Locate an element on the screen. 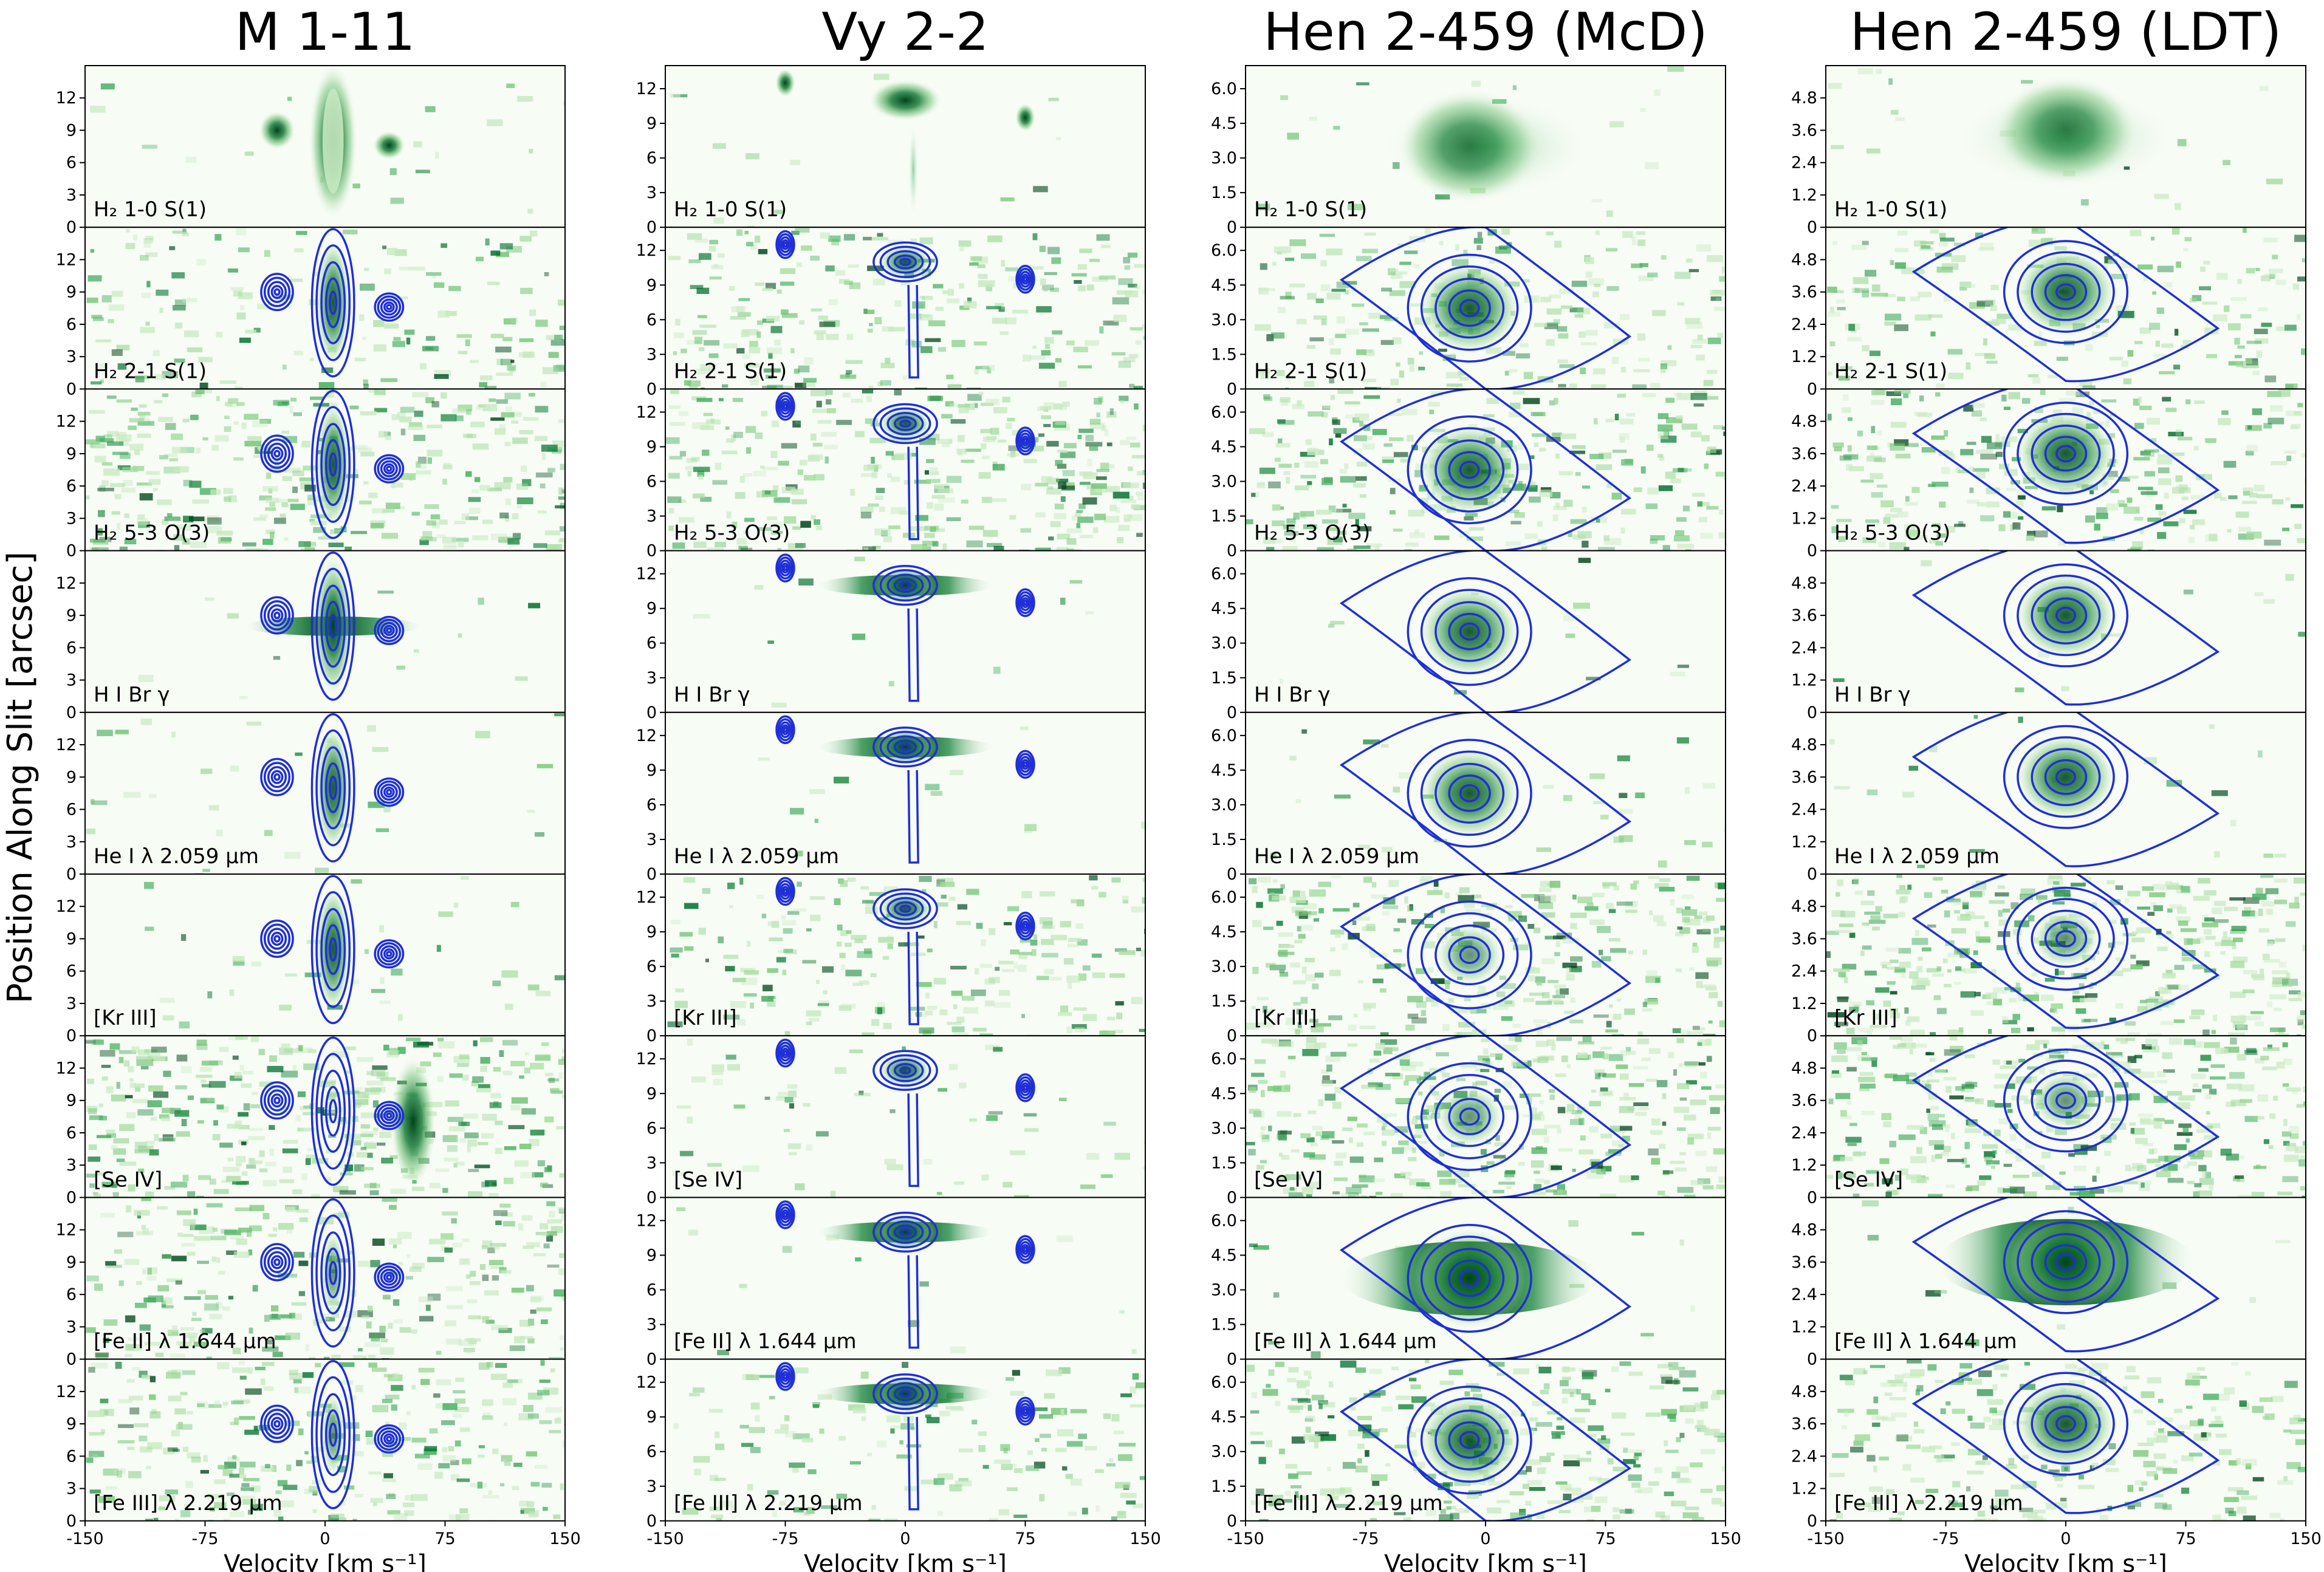 This screenshot has width=2324, height=1572. emission-line-label: H₂ 2-1 S(1) is located at coordinates (150, 371).